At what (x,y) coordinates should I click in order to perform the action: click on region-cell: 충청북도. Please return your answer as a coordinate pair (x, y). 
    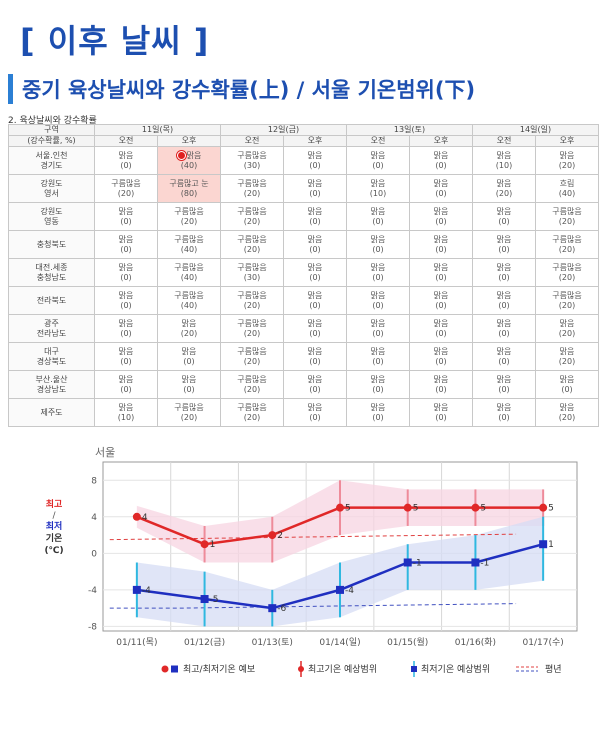
    Looking at the image, I should click on (51, 244).